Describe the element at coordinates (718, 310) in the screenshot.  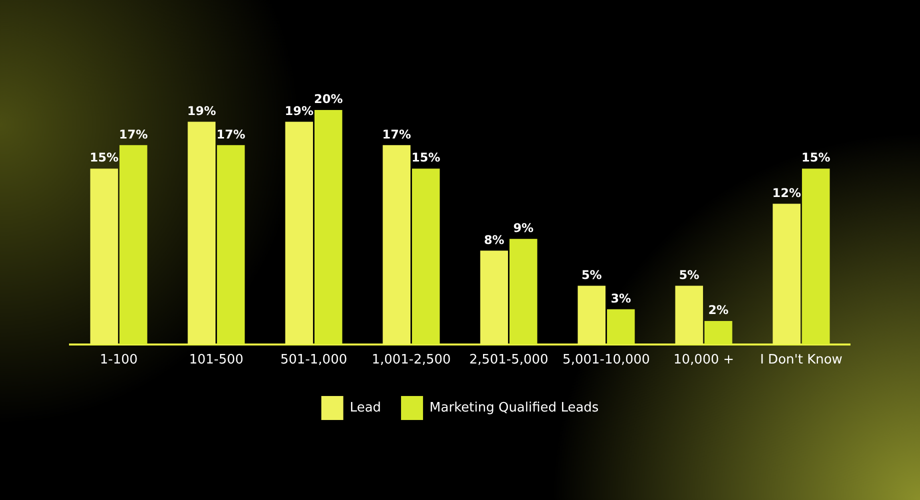
I see `data-label: 2%` at that location.